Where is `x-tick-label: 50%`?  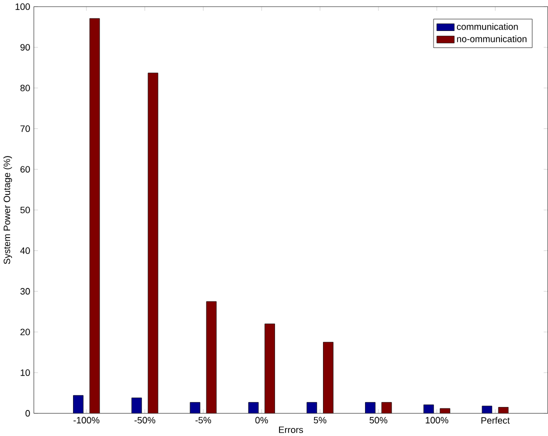 x-tick-label: 50% is located at coordinates (379, 420).